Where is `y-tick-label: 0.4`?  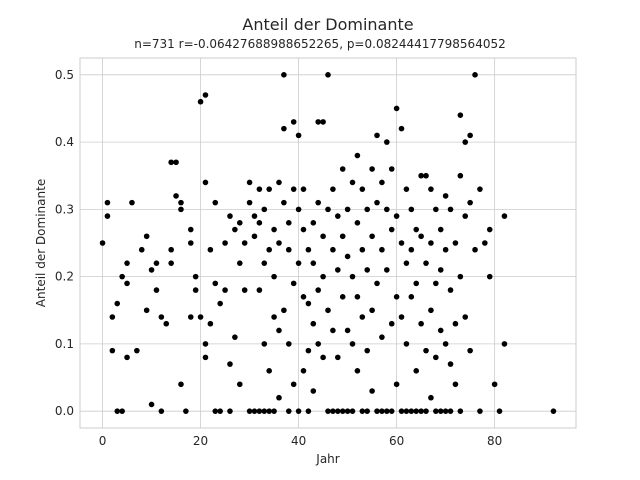 y-tick-label: 0.4 is located at coordinates (64, 142).